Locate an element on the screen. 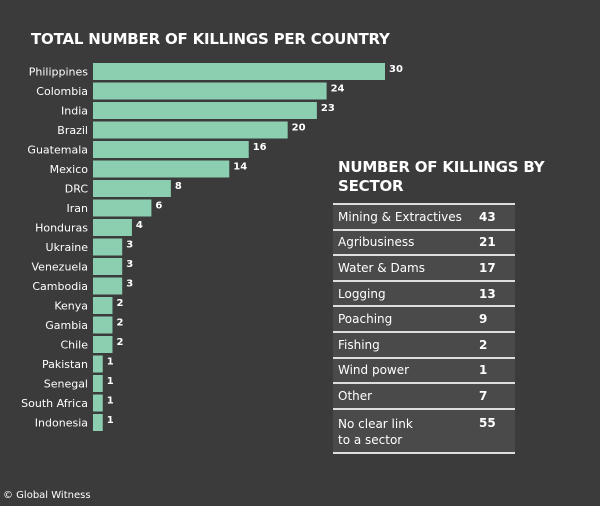 This screenshot has height=506, width=600. sector-value: 9 is located at coordinates (483, 319).